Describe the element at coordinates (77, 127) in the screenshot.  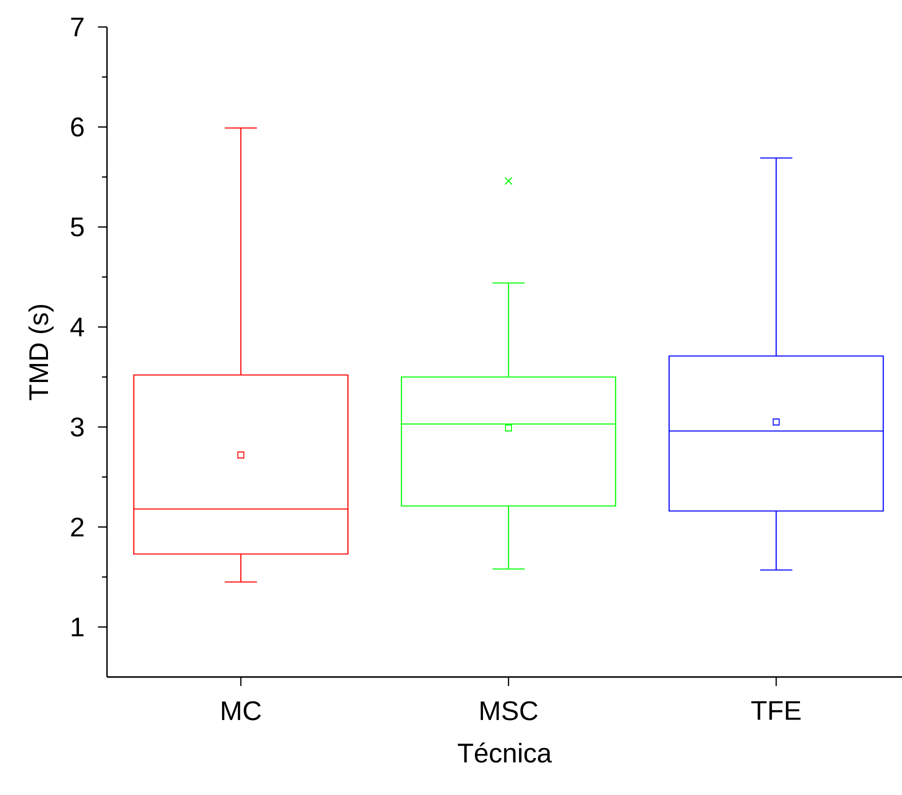
I see `y-tick-label: 6` at that location.